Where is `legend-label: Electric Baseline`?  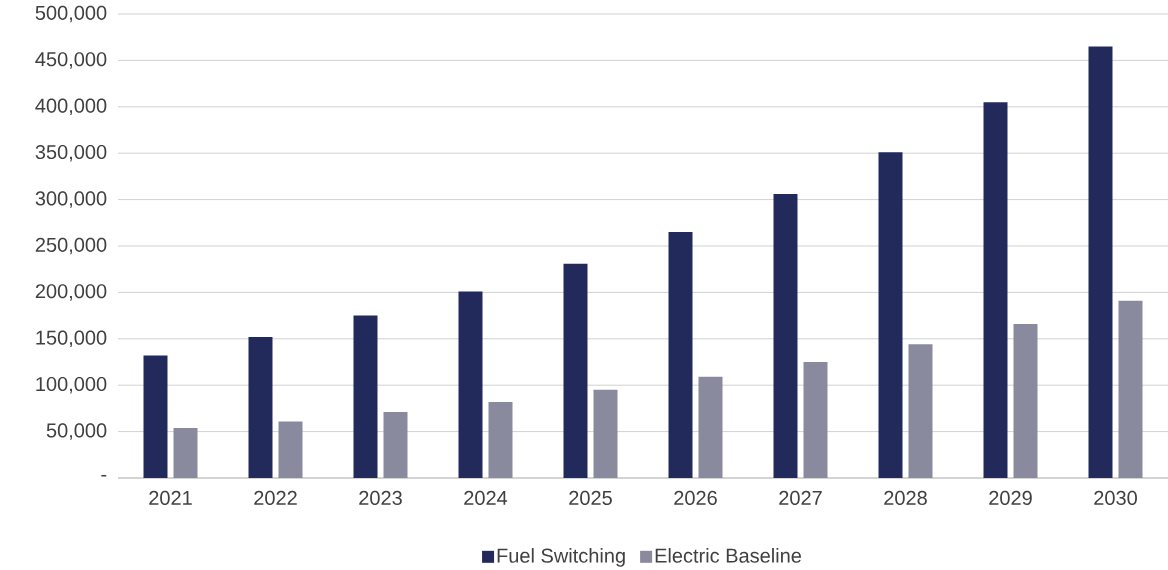
legend-label: Electric Baseline is located at coordinates (728, 555).